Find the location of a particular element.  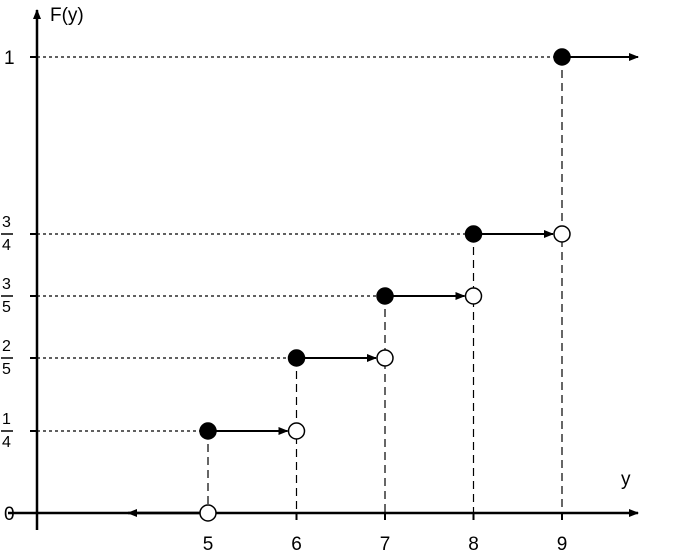

y-tick-label: 0 is located at coordinates (9, 514).